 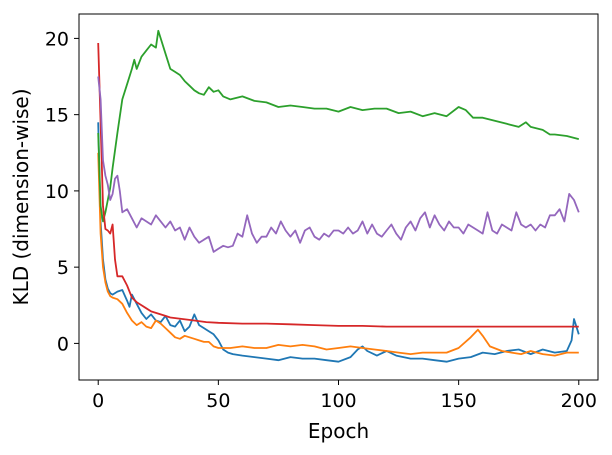 I want to click on y-axis: 0 5 10 15 20, so click(x=62, y=191).